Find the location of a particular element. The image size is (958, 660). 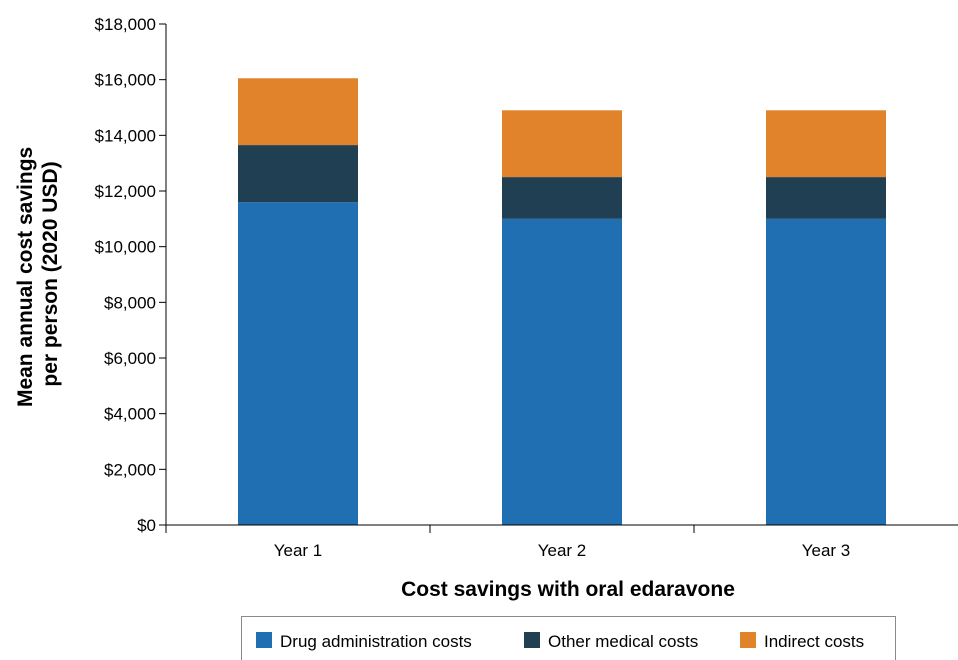

x-axis-title: Cost savings with oral edaravone is located at coordinates (568, 589).